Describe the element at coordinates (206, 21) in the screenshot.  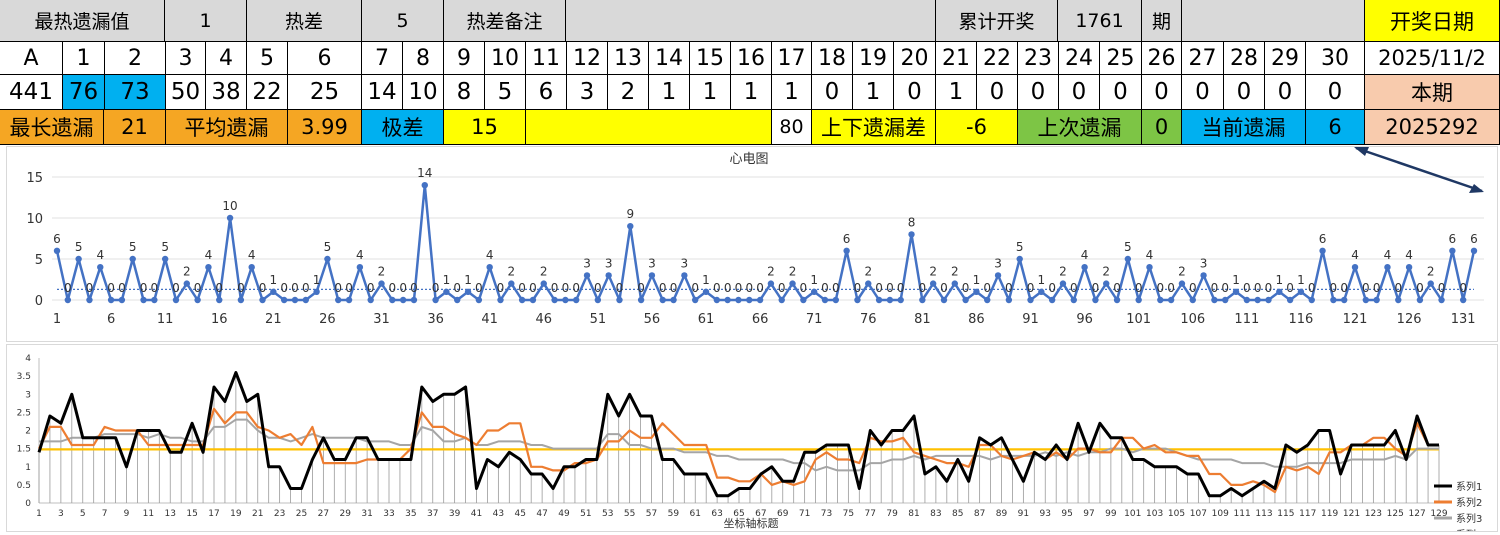
I see `hot-miss-value: 1` at that location.